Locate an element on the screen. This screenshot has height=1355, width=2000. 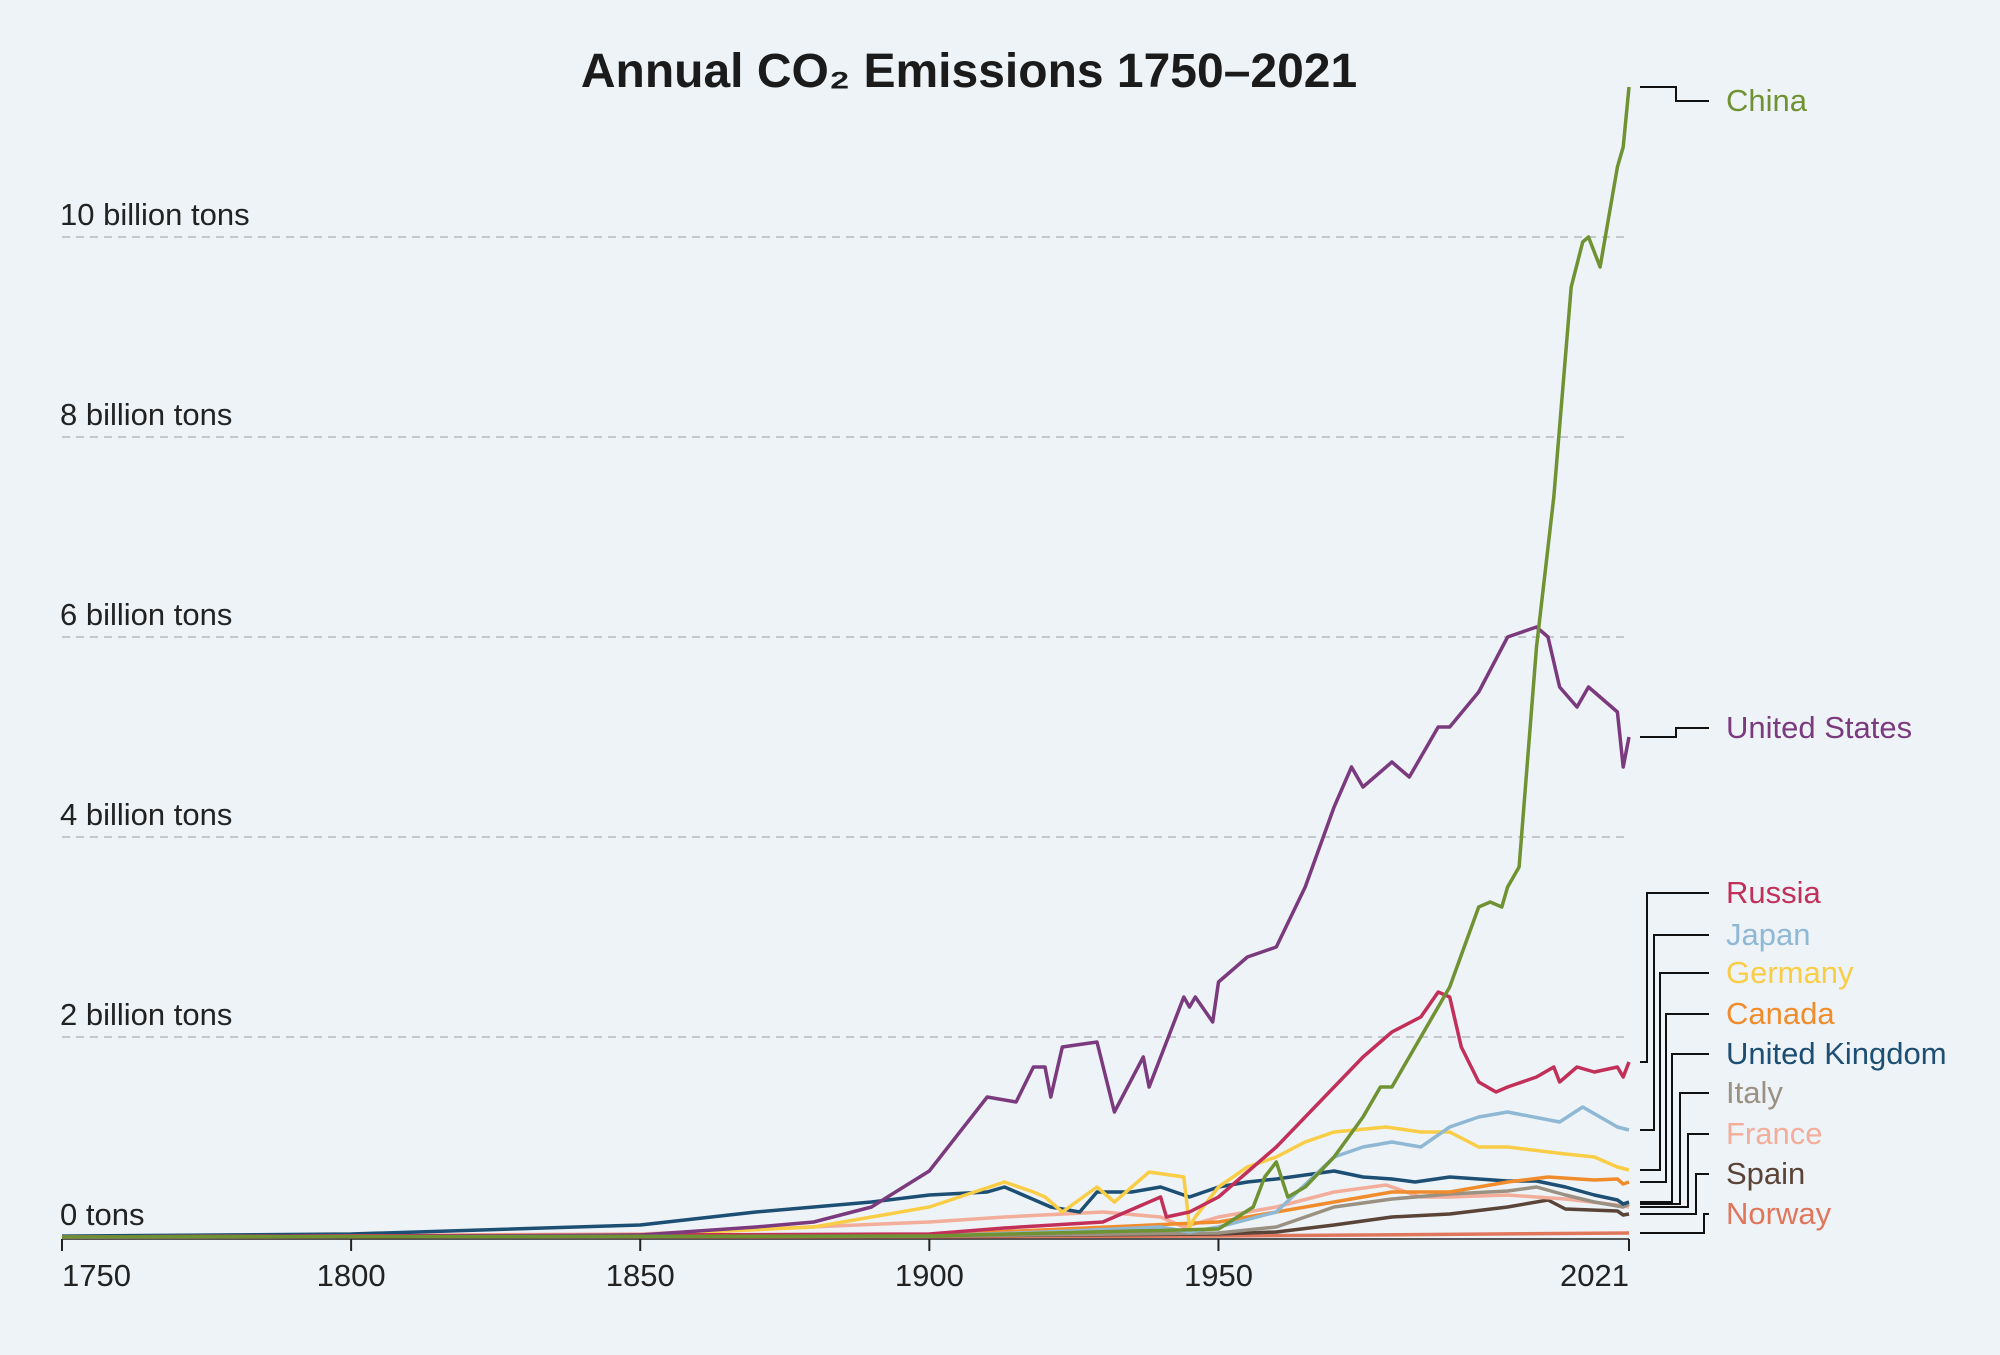
x-tick-label: 1750 is located at coordinates (96, 1275).